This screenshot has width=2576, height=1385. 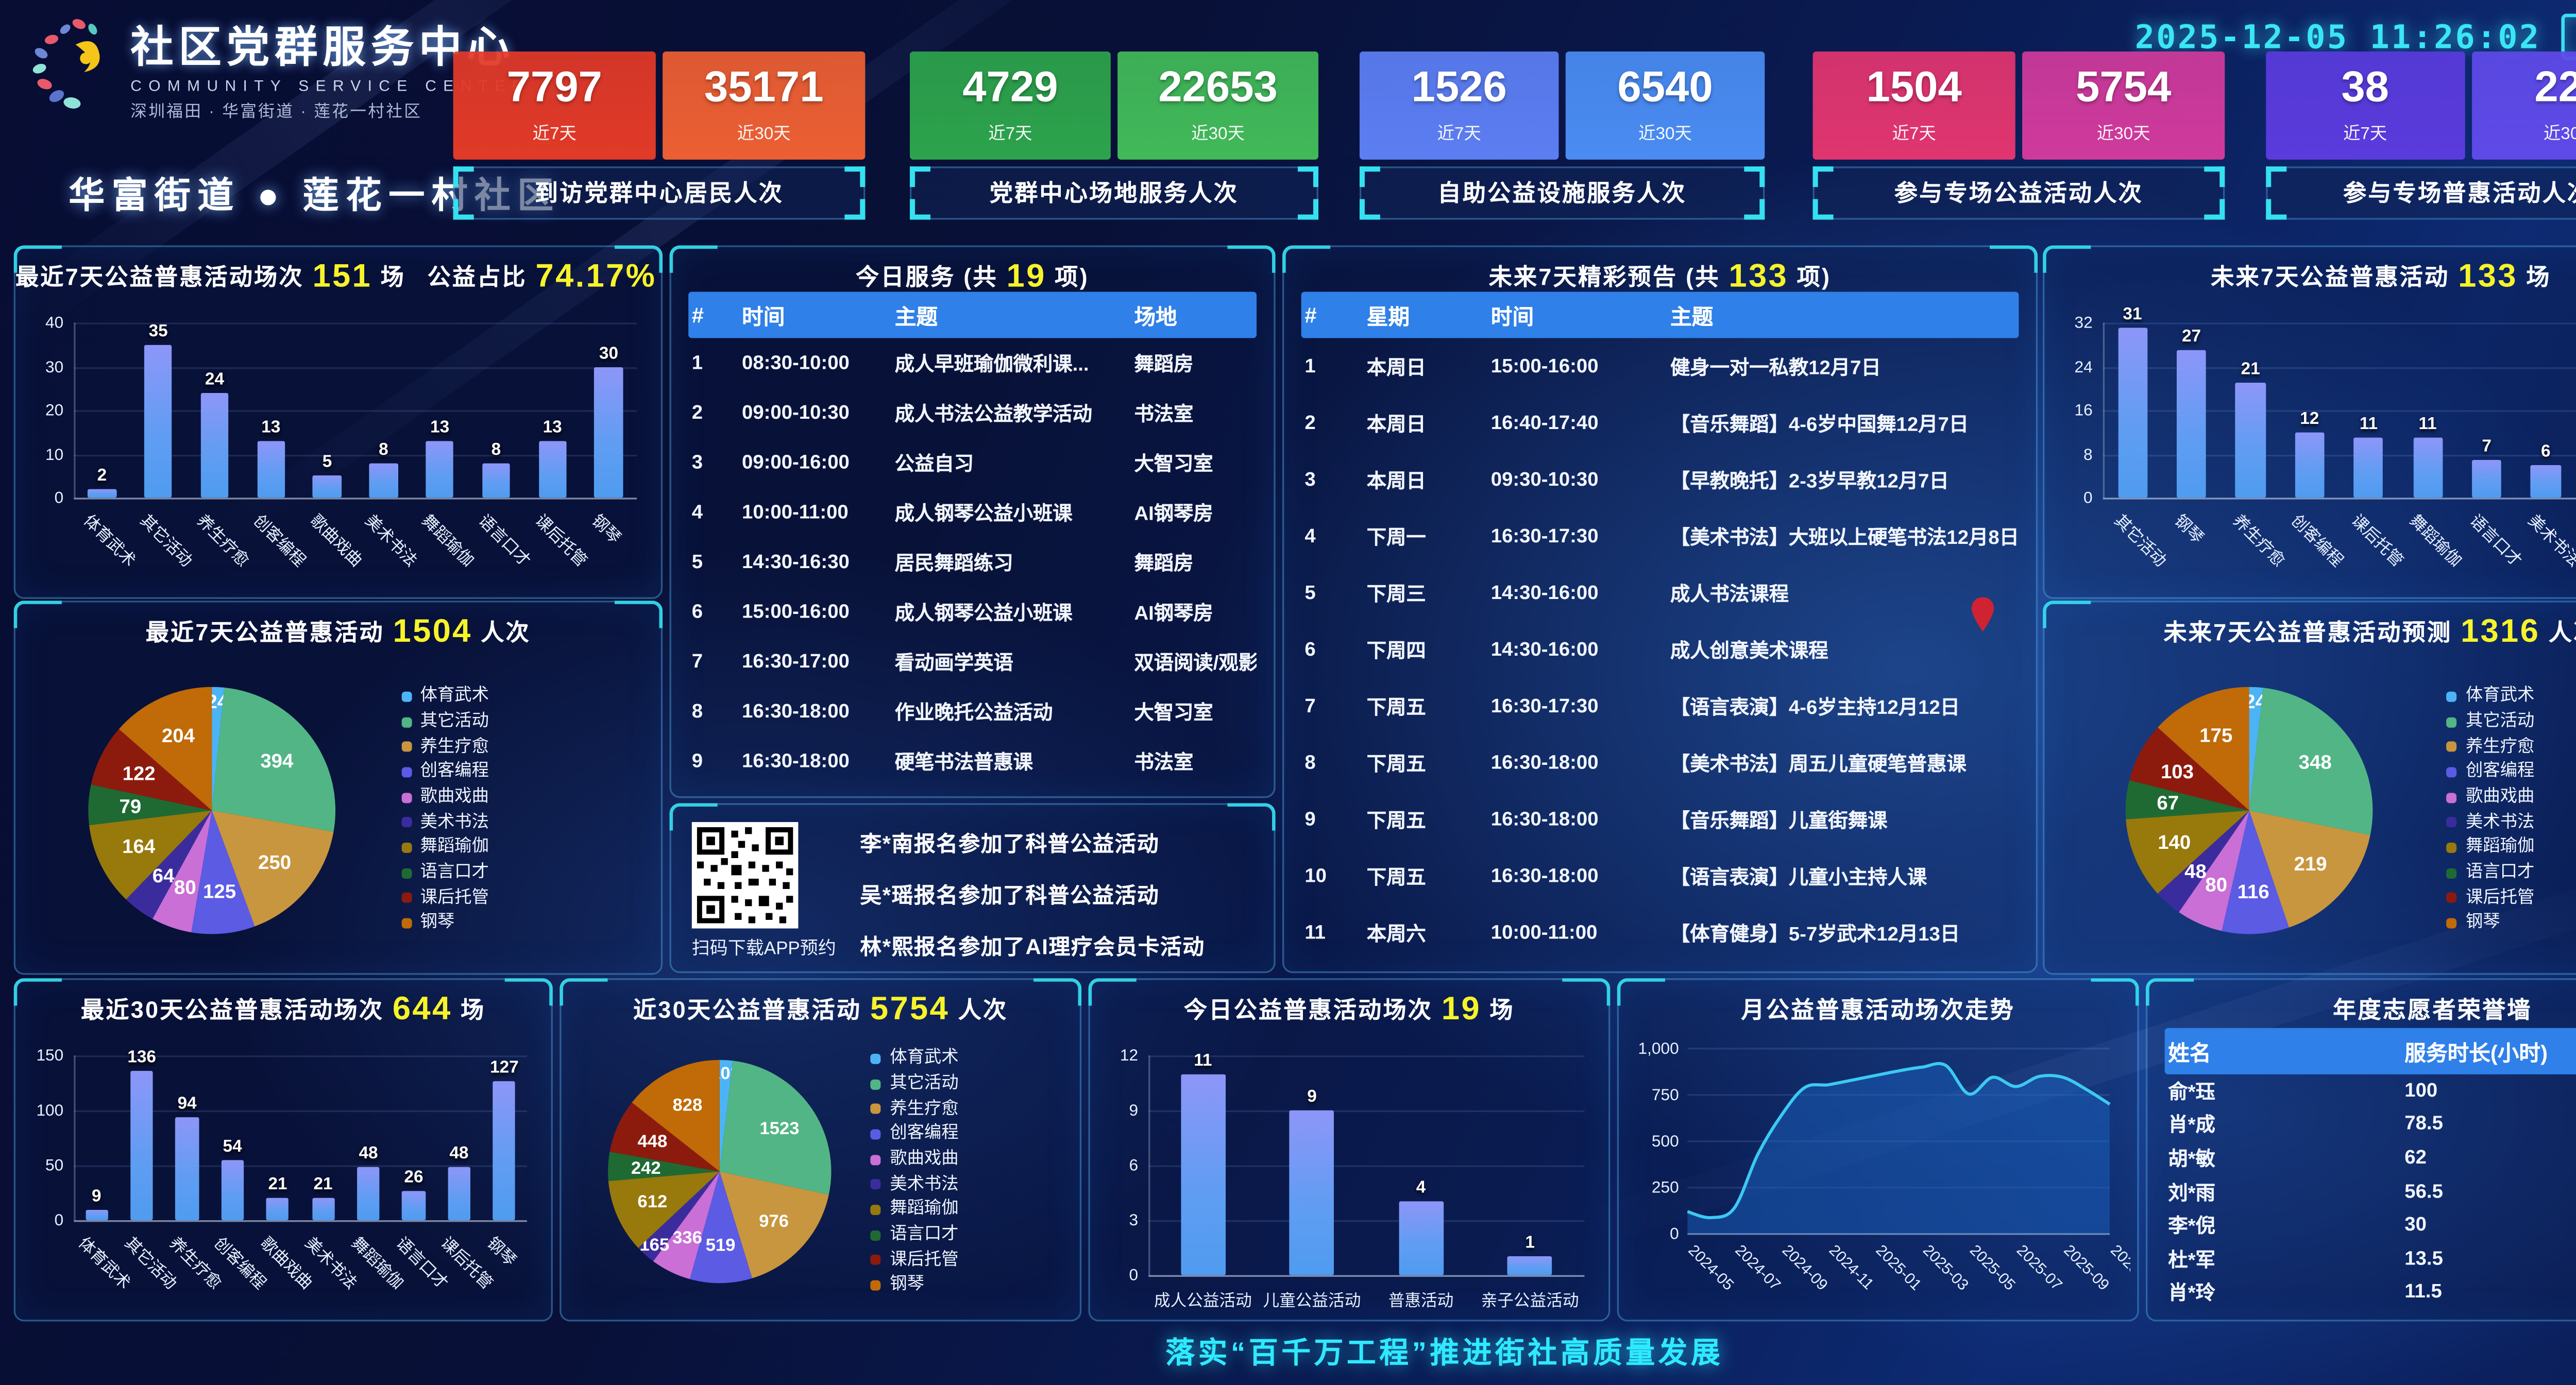 What do you see at coordinates (2370, 1192) in the screenshot?
I see `volunteer-row: 刘*雨 56.5` at bounding box center [2370, 1192].